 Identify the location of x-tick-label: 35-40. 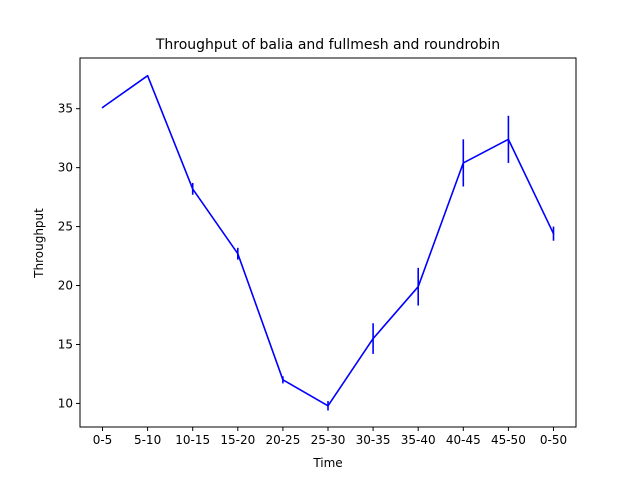
(418, 440).